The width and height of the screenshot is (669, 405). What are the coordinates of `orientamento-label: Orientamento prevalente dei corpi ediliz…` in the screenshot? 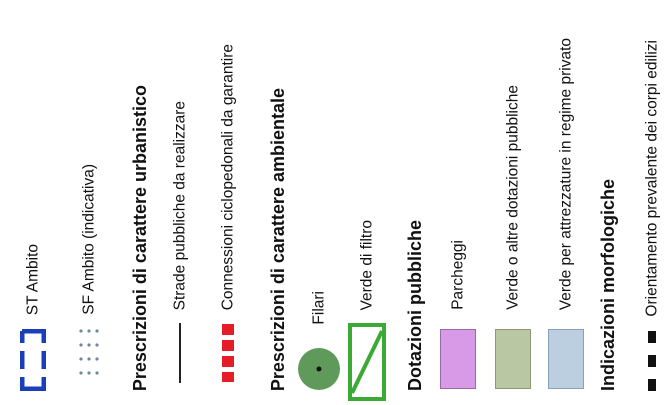 It's located at (652, 178).